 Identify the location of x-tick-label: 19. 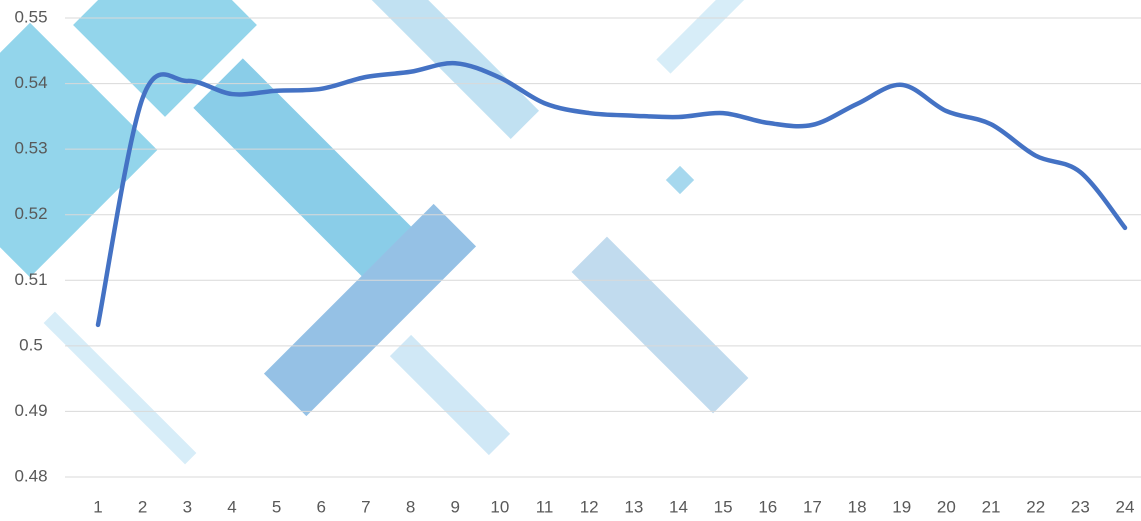
(901, 506).